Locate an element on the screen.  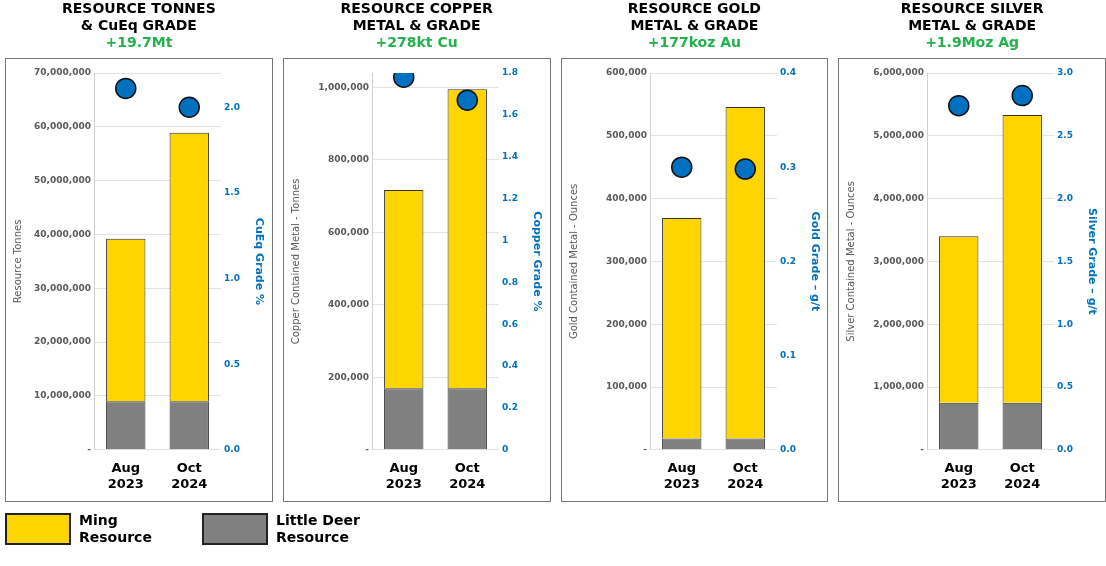
y-axis-title: Resource Tonnes is located at coordinates (17, 261).